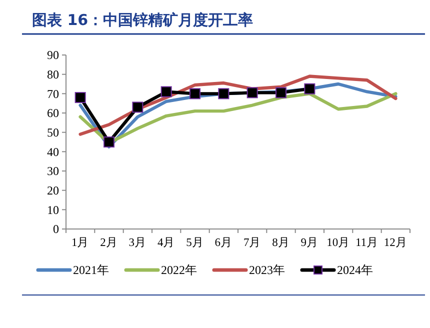 This screenshot has height=328, width=430. Describe the element at coordinates (53, 191) in the screenshot. I see `y-tick-label: 20` at that location.